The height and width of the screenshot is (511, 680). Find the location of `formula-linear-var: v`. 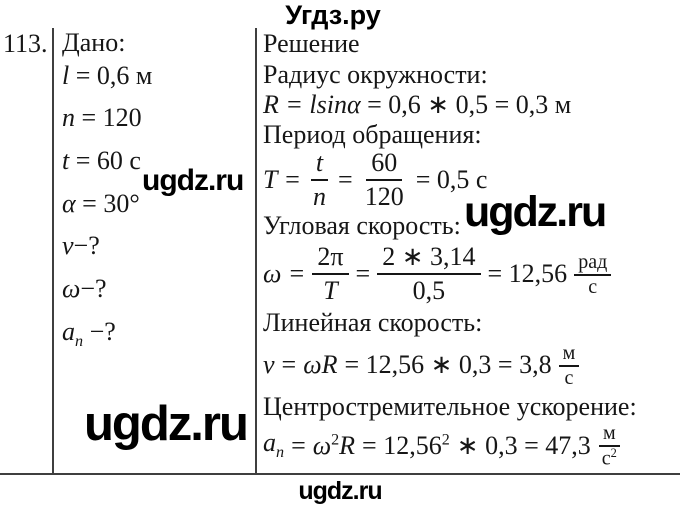

formula-linear-var: v is located at coordinates (269, 364).